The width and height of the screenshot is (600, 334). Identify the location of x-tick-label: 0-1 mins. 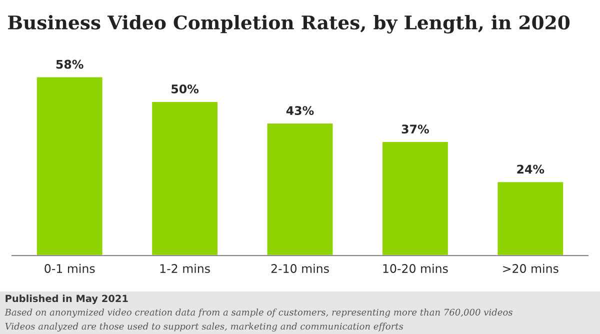
(69, 268).